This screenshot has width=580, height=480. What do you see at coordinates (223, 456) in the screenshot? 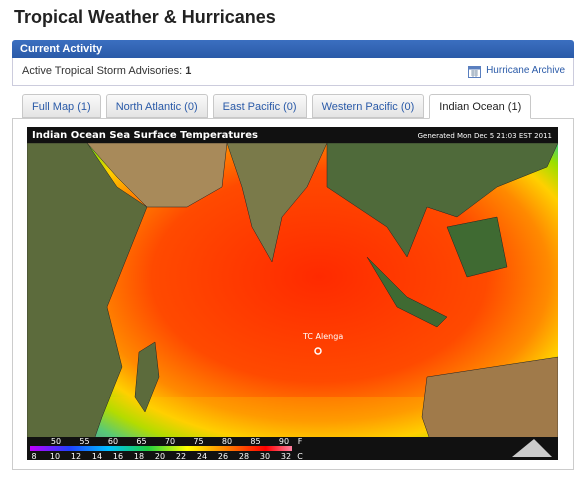
I see `legend-label: 26` at bounding box center [223, 456].